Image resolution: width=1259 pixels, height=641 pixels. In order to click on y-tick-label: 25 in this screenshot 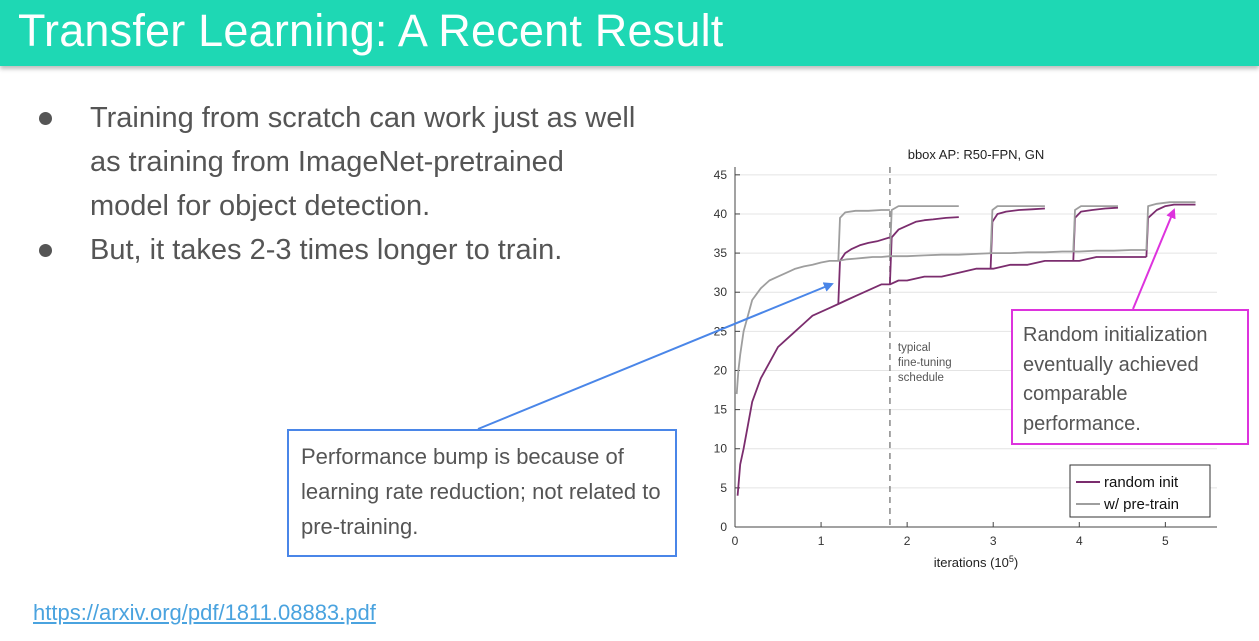, I will do `click(721, 331)`.